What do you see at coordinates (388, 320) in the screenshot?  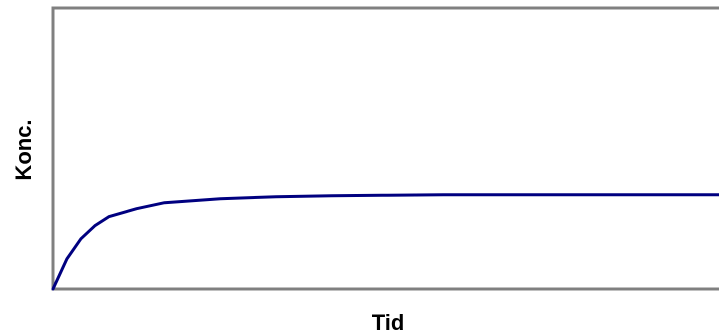 I see `x-axis-title: Tid` at bounding box center [388, 320].